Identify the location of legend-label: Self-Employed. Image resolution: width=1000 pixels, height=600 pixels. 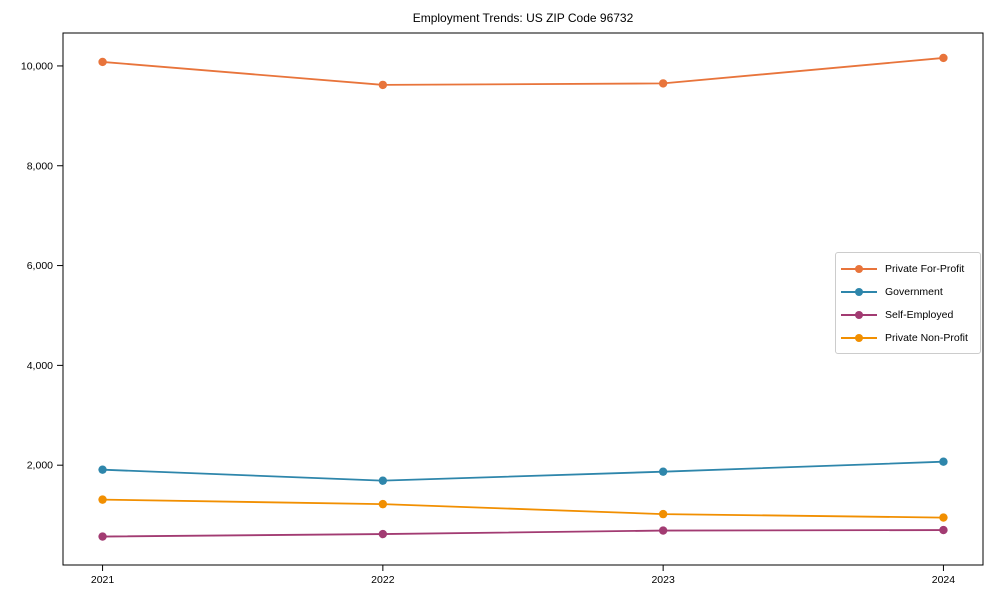
(919, 314).